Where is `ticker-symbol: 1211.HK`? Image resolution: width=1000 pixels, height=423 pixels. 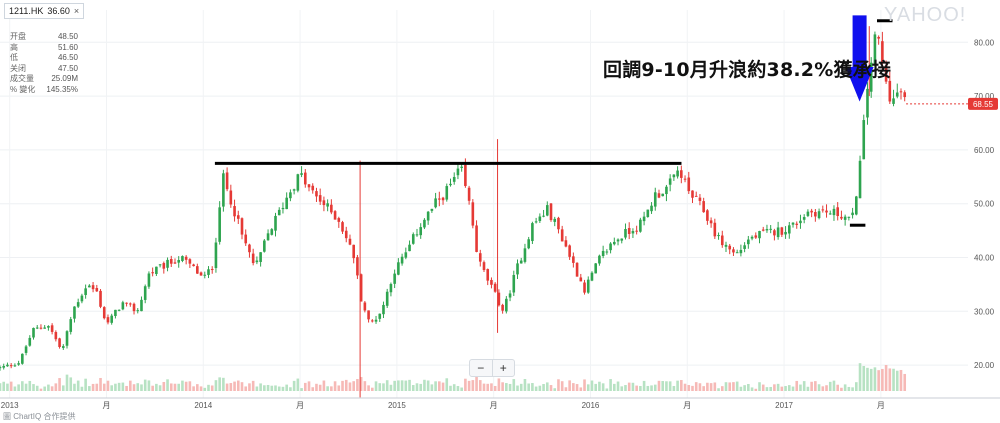
ticker-symbol: 1211.HK is located at coordinates (26, 11).